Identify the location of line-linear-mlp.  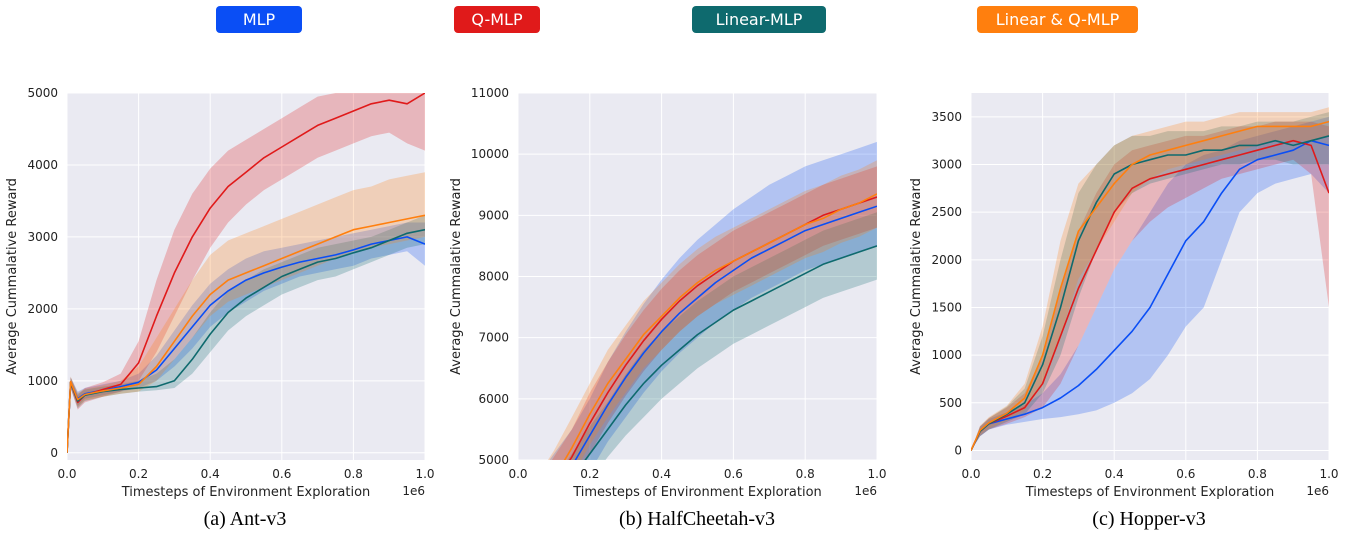
(730, 352).